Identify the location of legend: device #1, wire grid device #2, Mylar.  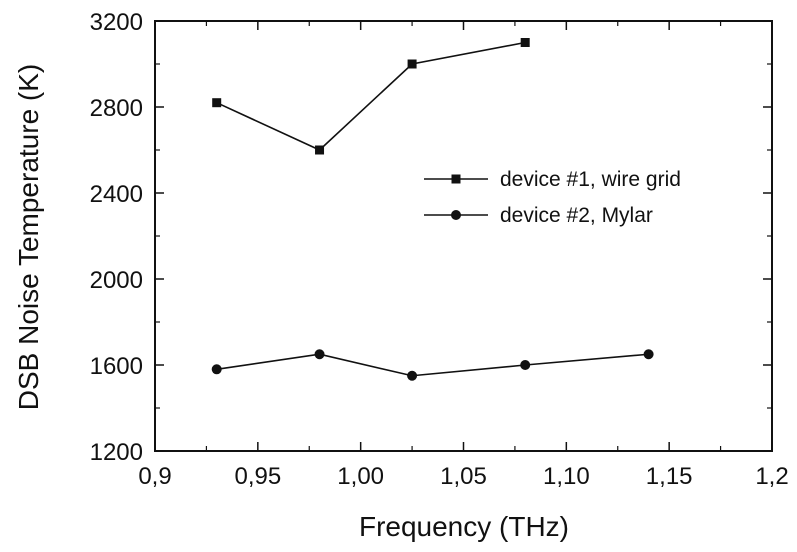
(552, 197).